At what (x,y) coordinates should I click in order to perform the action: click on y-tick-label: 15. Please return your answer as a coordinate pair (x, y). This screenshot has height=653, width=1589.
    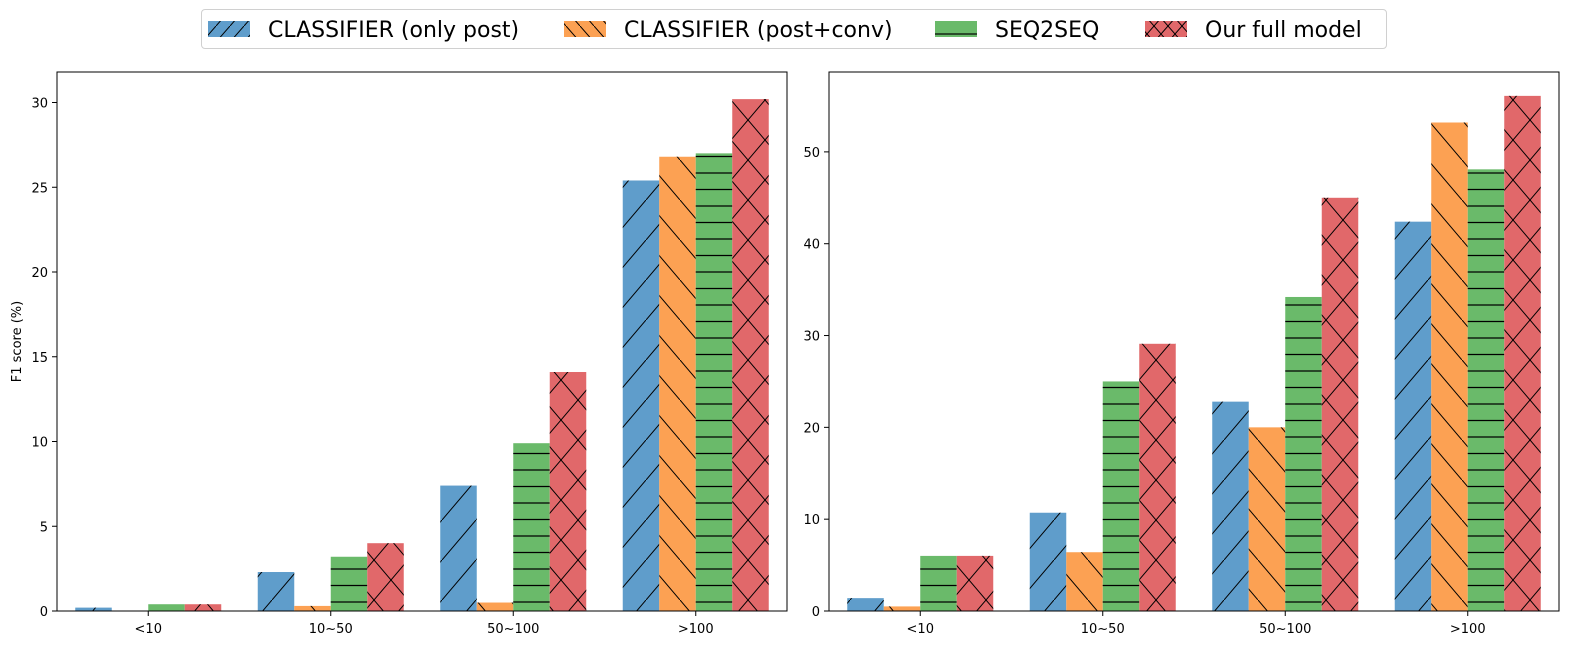
    Looking at the image, I should click on (39, 358).